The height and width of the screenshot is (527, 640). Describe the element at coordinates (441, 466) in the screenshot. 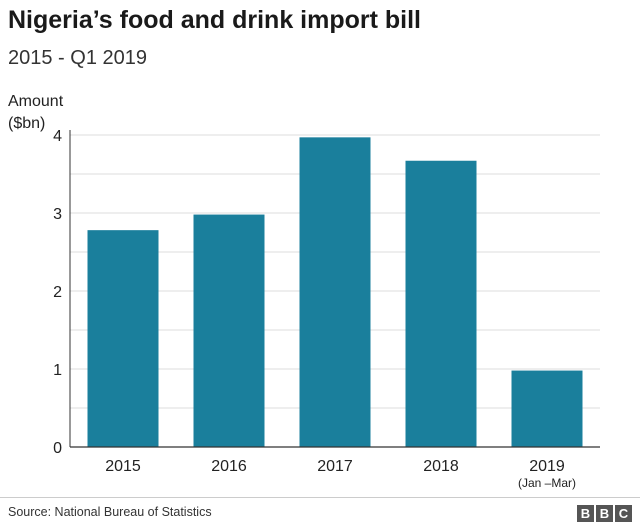

I see `x-tick-label: 2018` at that location.